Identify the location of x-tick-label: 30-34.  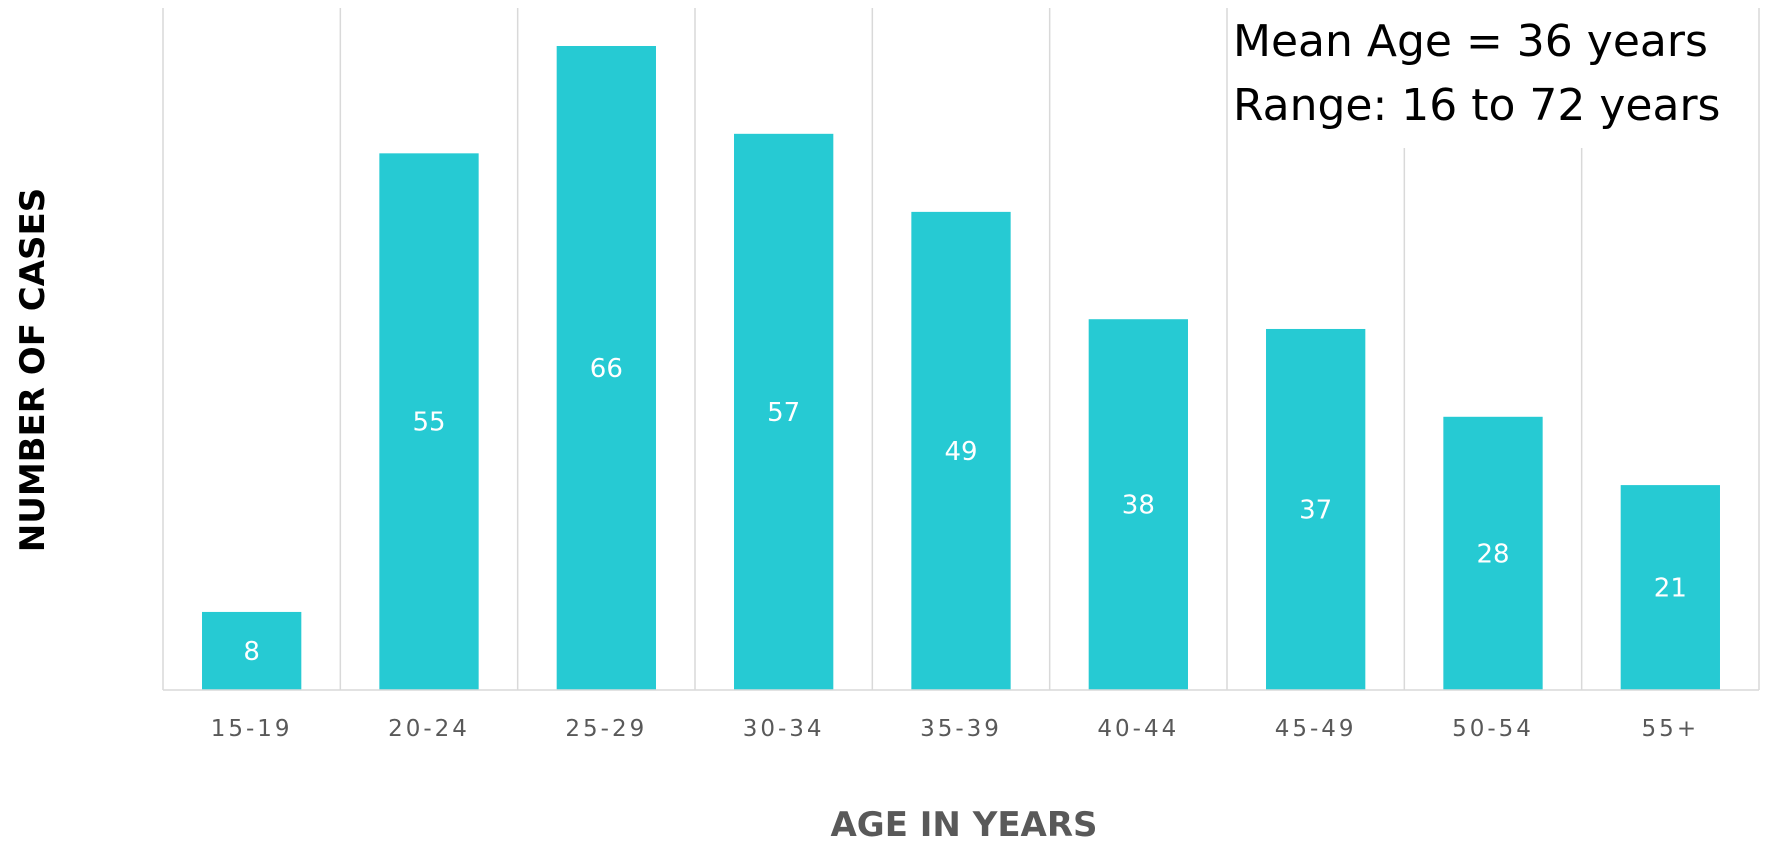
(784, 729).